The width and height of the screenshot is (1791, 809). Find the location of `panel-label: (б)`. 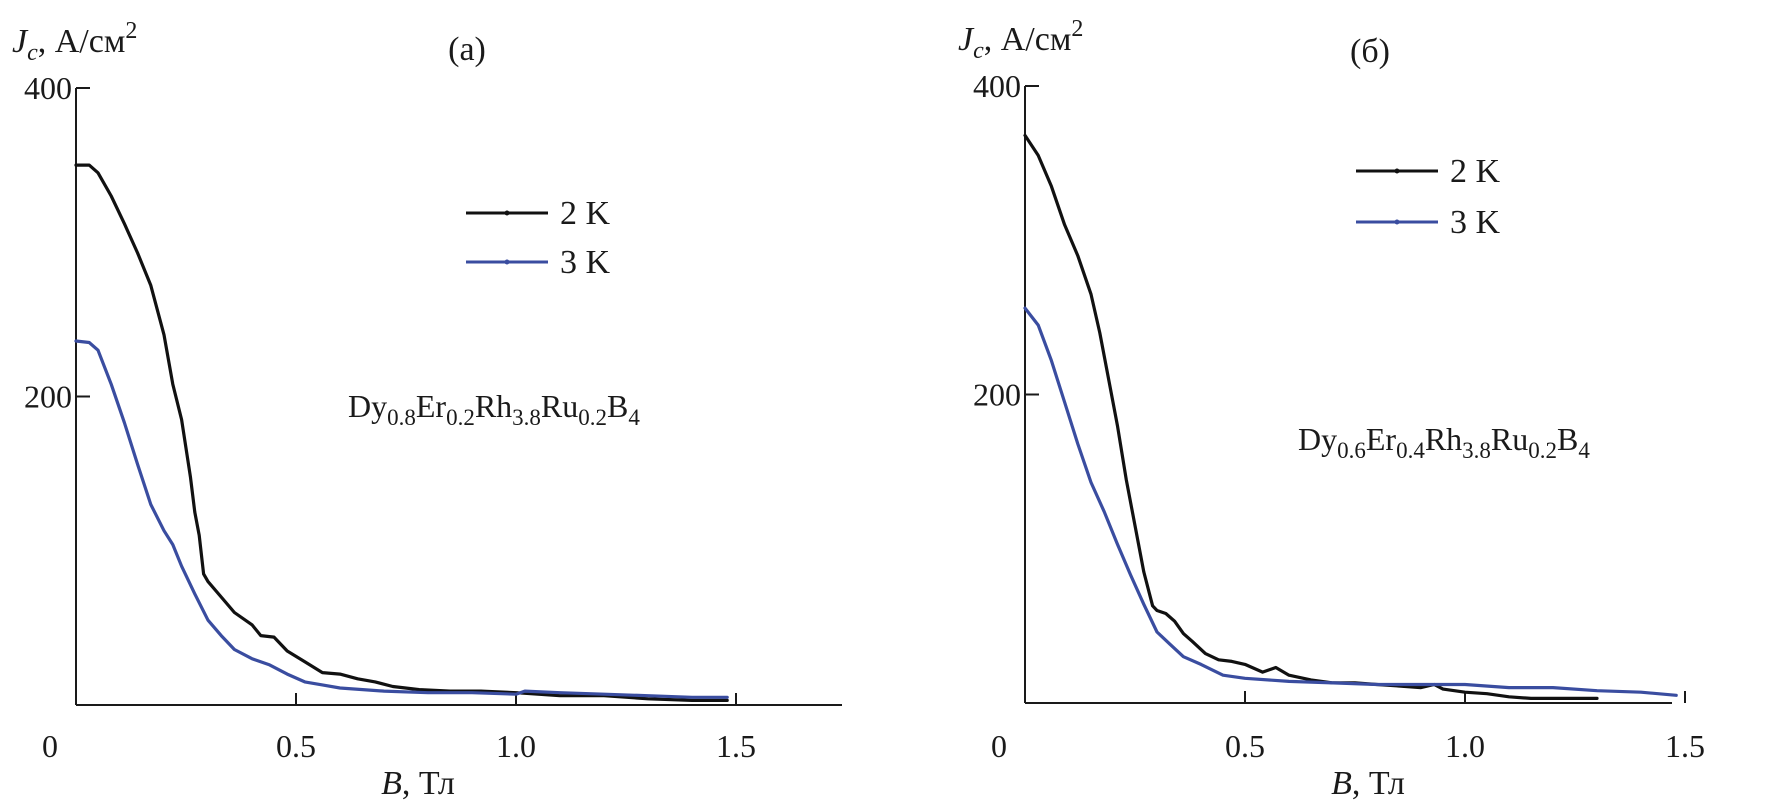

panel-label: (б) is located at coordinates (1370, 51).